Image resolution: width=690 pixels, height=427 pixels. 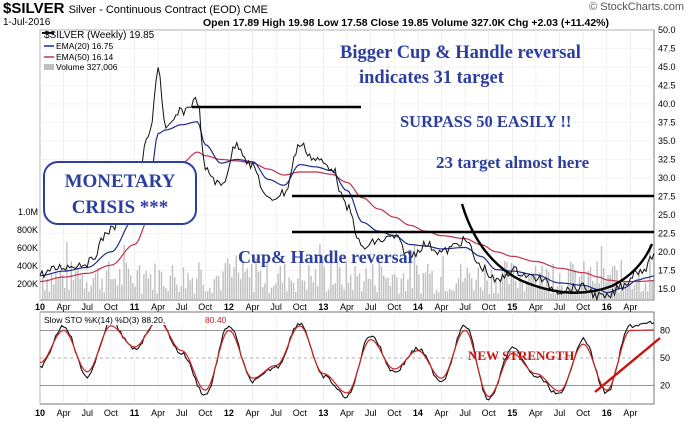 I want to click on stoch-x-tick: 16, so click(x=607, y=413).